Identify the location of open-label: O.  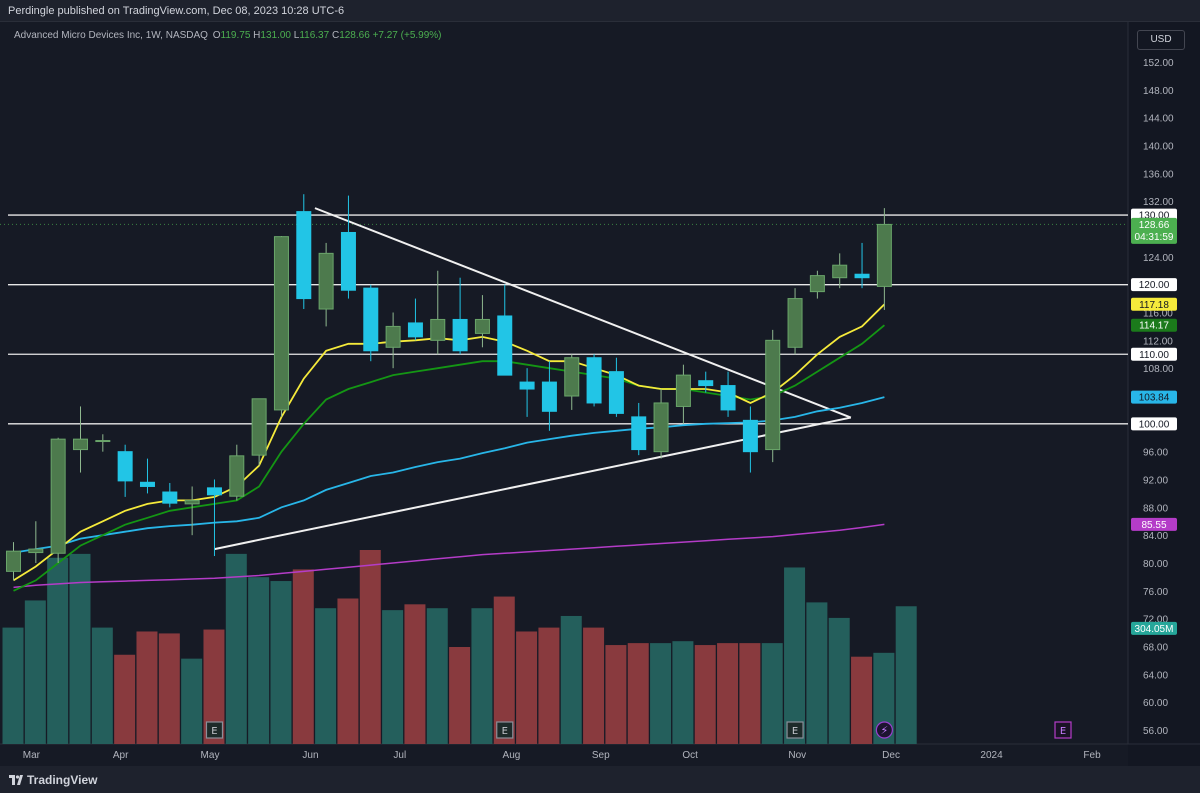
(216, 35).